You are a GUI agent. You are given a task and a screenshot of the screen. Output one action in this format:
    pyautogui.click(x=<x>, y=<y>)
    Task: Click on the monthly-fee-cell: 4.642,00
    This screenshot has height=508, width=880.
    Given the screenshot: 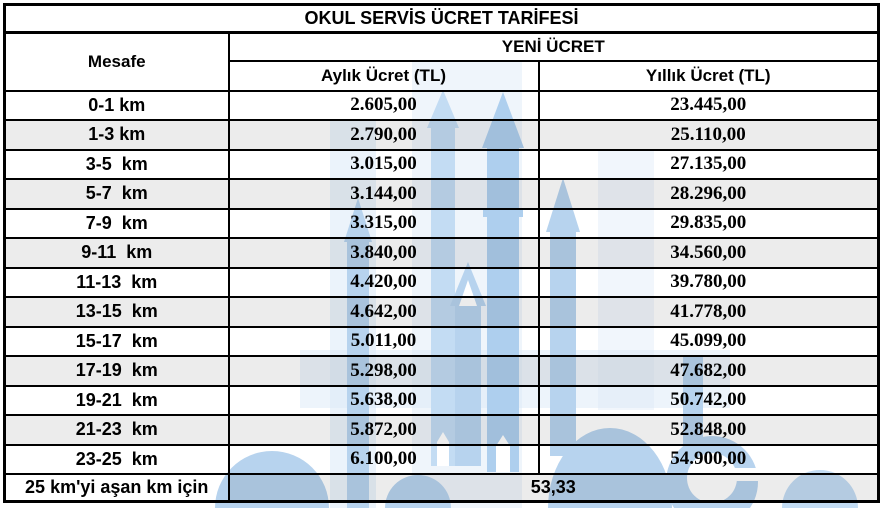 What is the action you would take?
    pyautogui.click(x=383, y=312)
    